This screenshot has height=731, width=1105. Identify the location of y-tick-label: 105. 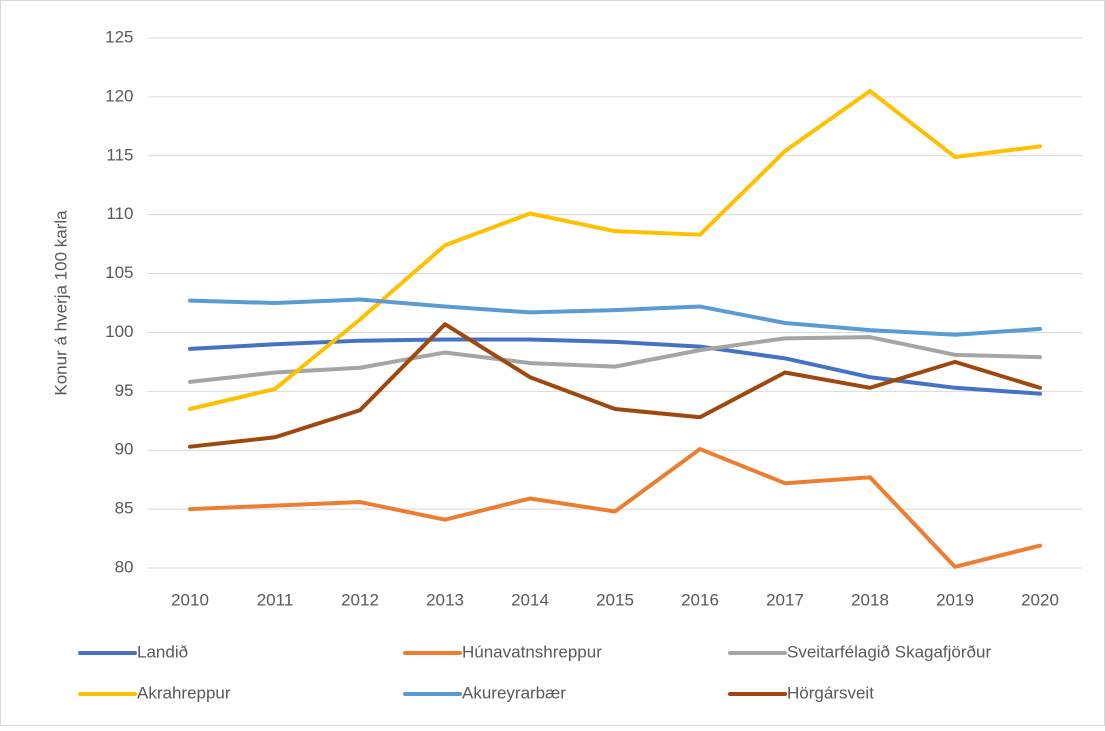
(119, 272).